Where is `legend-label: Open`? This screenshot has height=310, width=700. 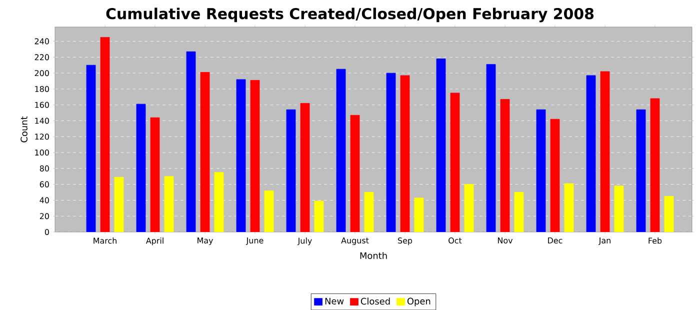
legend-label: Open is located at coordinates (418, 302).